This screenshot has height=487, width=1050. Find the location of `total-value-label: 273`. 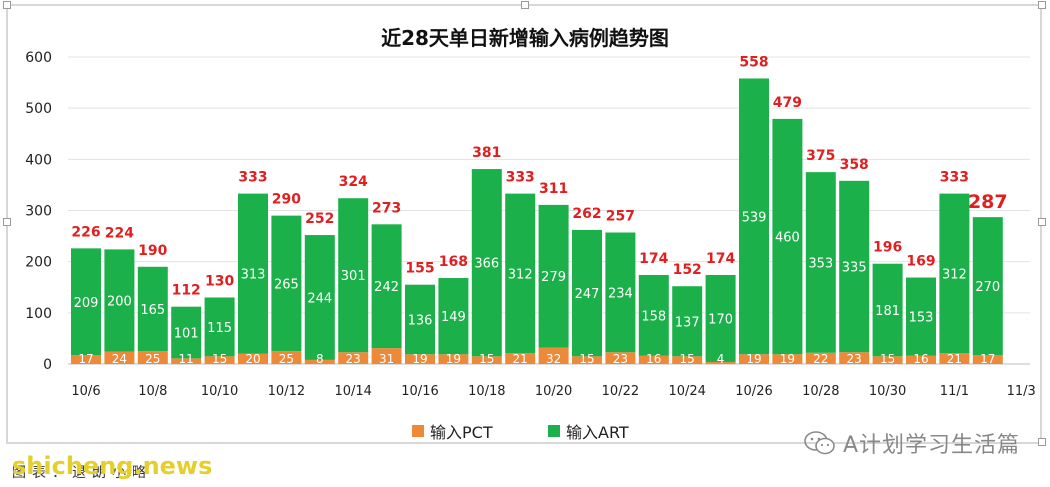

total-value-label: 273 is located at coordinates (386, 208).